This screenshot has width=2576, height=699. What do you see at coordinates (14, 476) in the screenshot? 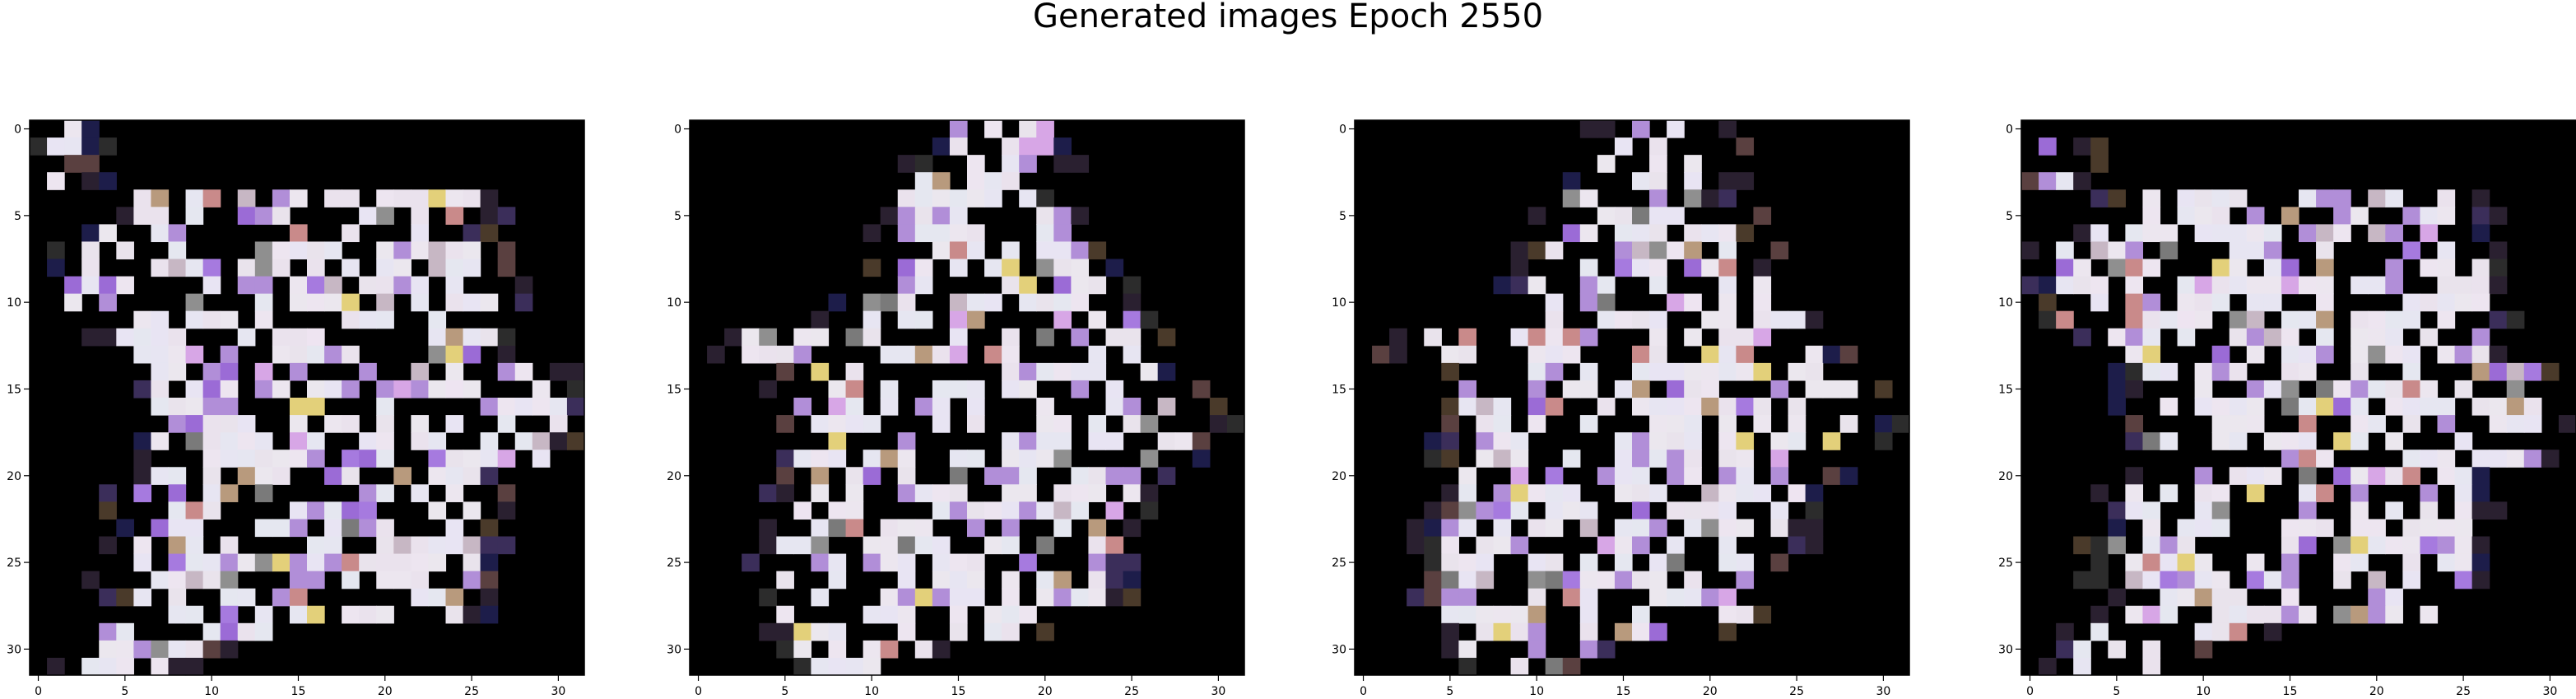
I see `y-tick-label: 20` at bounding box center [14, 476].